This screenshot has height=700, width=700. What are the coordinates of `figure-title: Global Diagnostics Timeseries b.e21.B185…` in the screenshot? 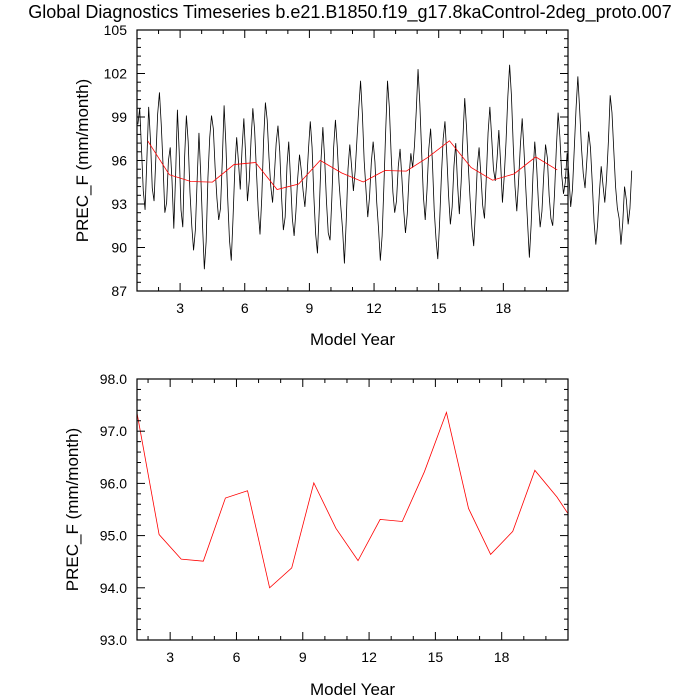 It's located at (349, 12).